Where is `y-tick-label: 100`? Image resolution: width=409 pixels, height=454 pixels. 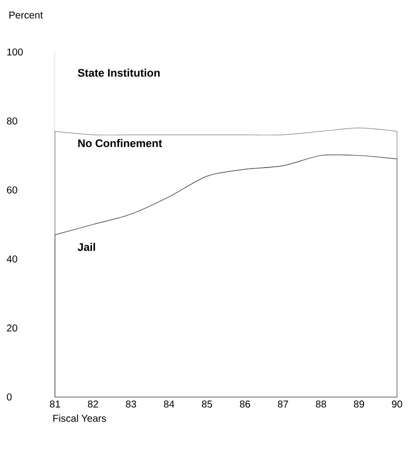 y-tick-label: 100 is located at coordinates (15, 52).